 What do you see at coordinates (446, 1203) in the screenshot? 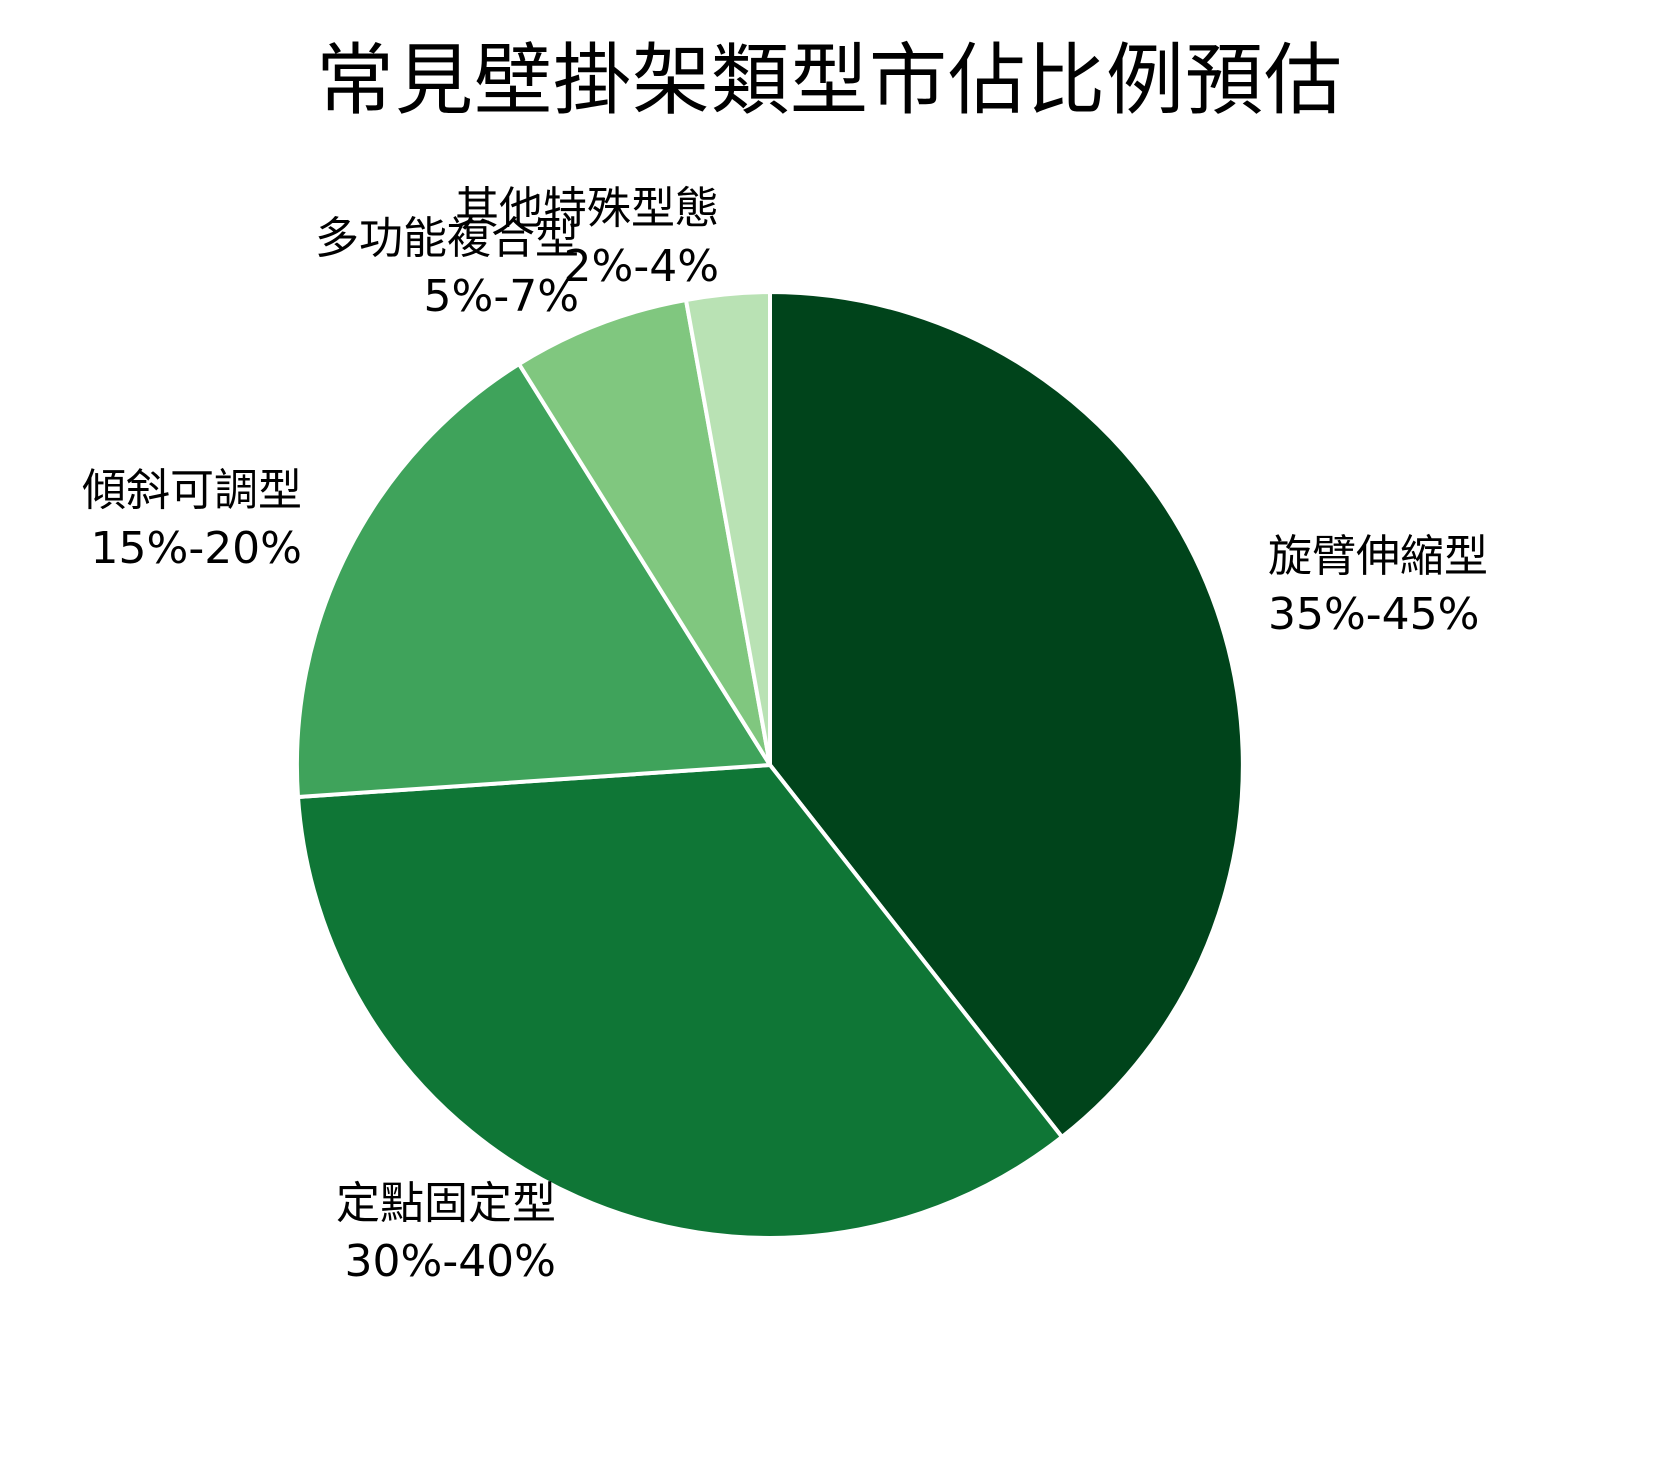
I see `label-name: 定點固定型` at bounding box center [446, 1203].